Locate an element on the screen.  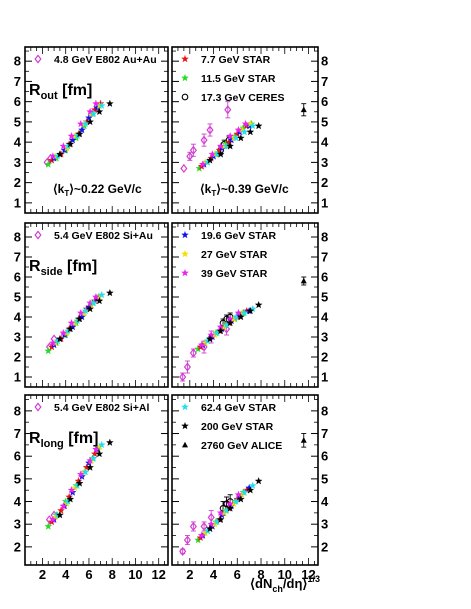
ytick-label-left-r0-6: 7 is located at coordinates (17, 81).